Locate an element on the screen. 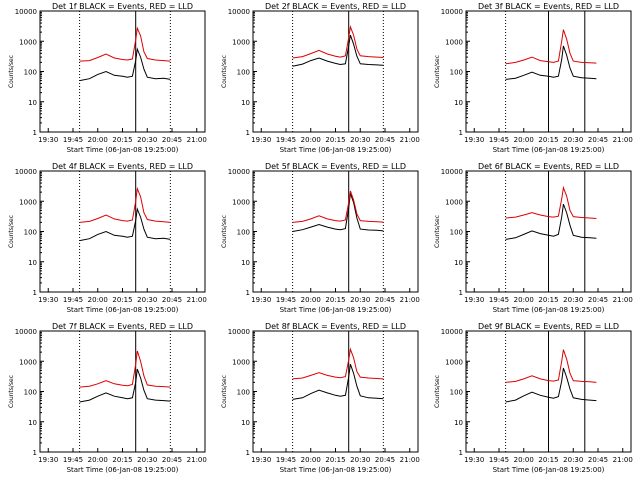 The width and height of the screenshot is (640, 480). panel-title: Det 6f BLACK = Events, RED = LLD is located at coordinates (548, 166).